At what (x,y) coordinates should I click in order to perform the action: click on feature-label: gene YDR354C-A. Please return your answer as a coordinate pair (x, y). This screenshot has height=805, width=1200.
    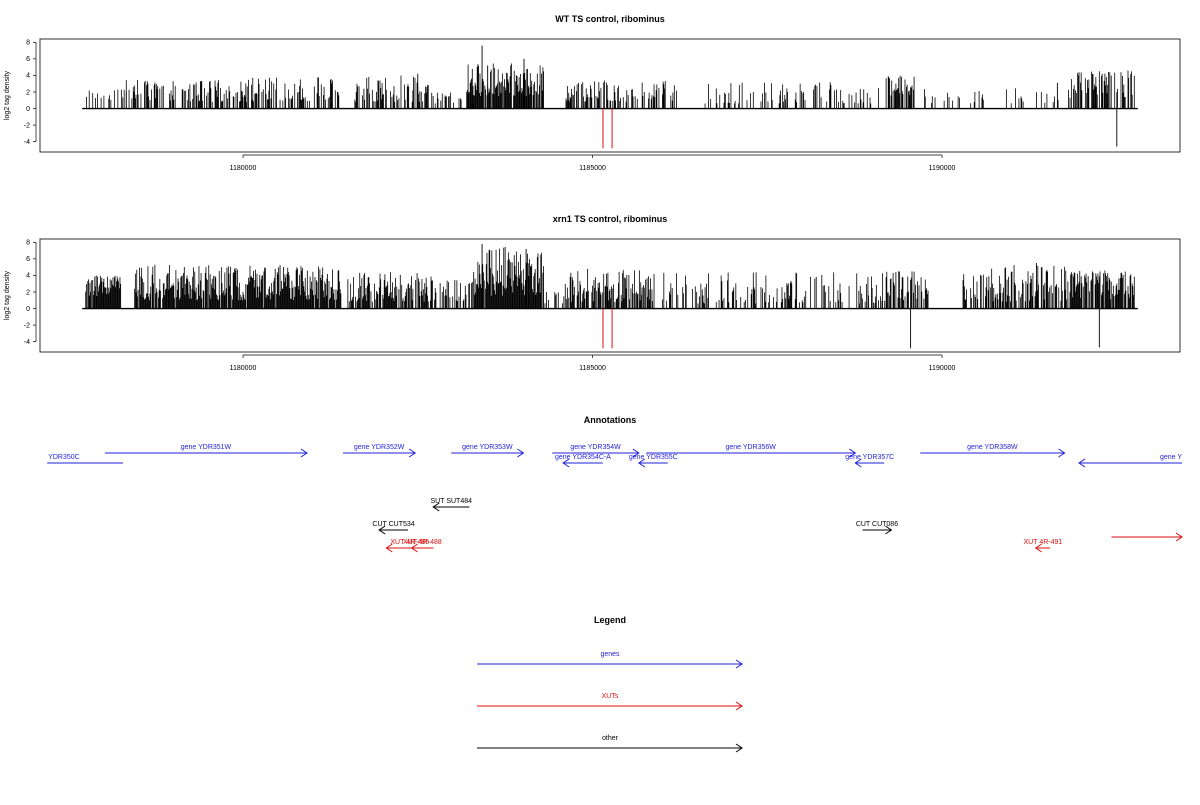
    Looking at the image, I should click on (583, 457).